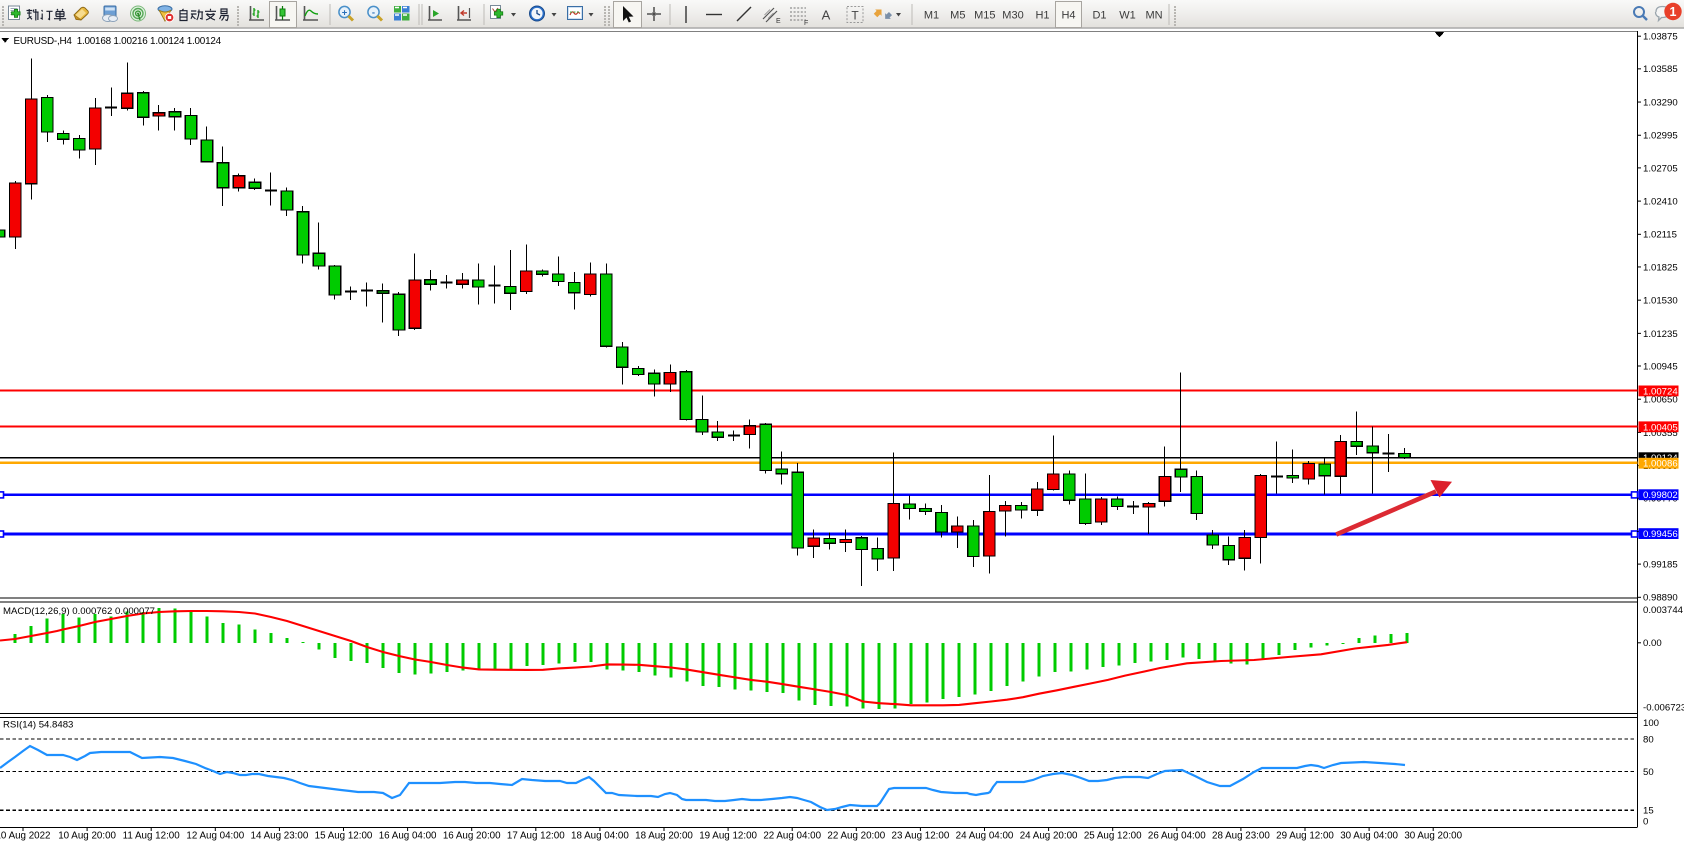 The width and height of the screenshot is (1684, 841). What do you see at coordinates (1660, 136) in the screenshot?
I see `svg-text: 1.02995` at bounding box center [1660, 136].